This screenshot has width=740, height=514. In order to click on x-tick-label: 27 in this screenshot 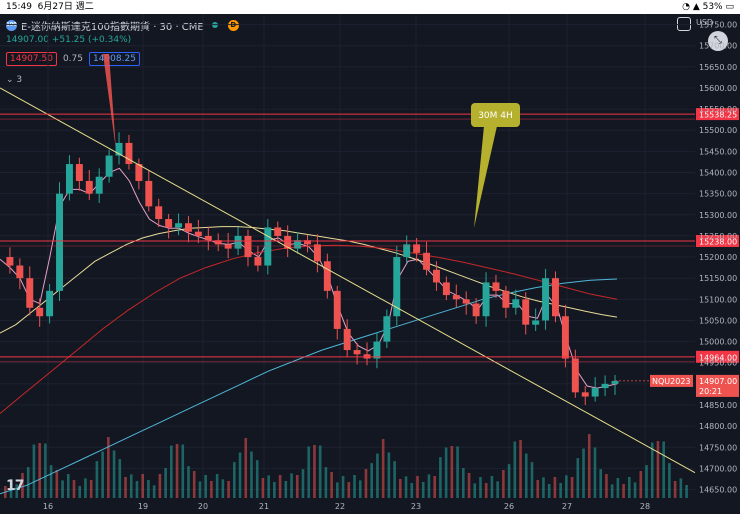, I will do `click(567, 506)`.